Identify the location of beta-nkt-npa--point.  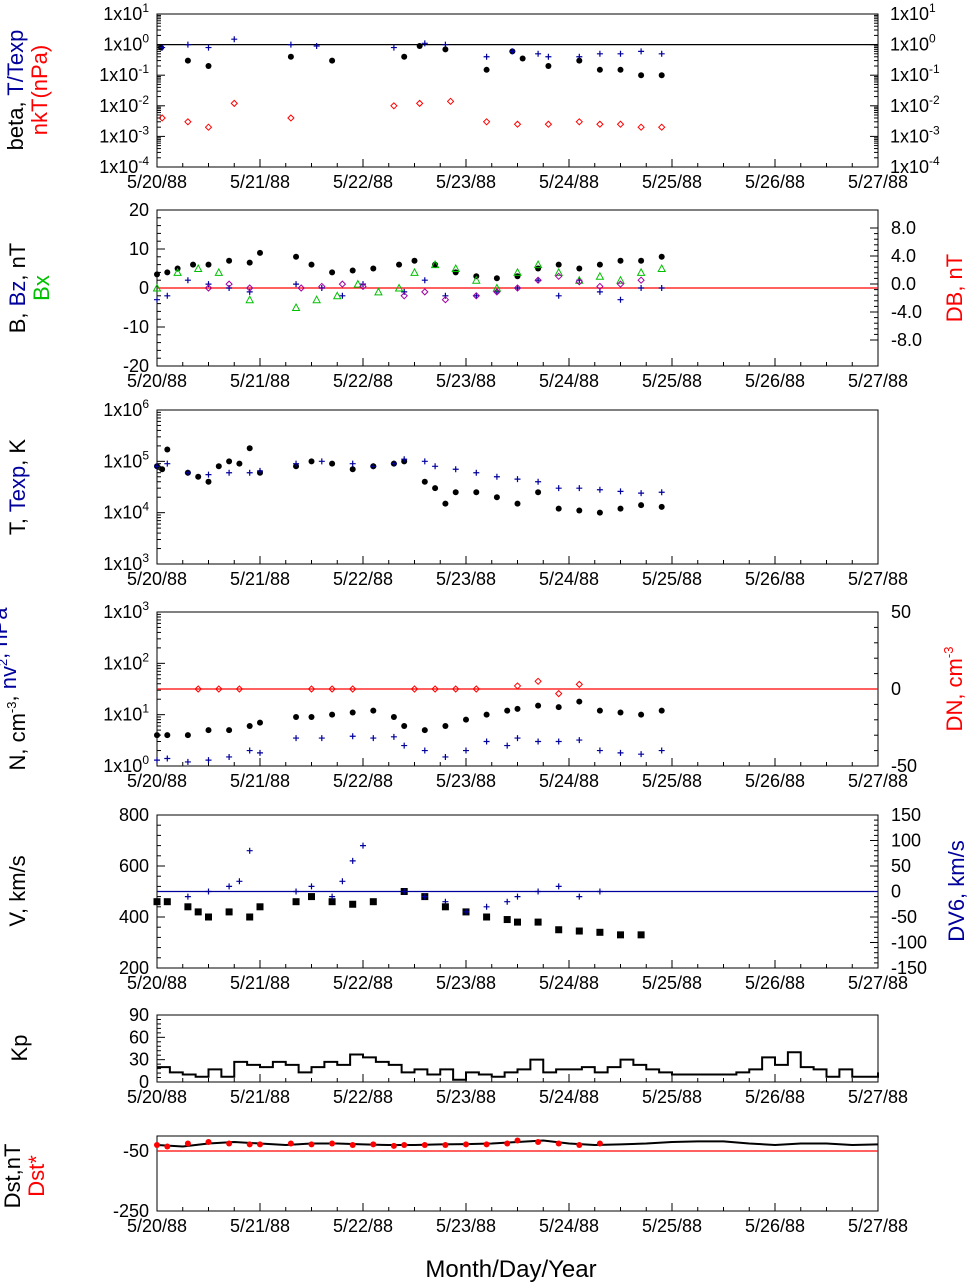
(162, 118).